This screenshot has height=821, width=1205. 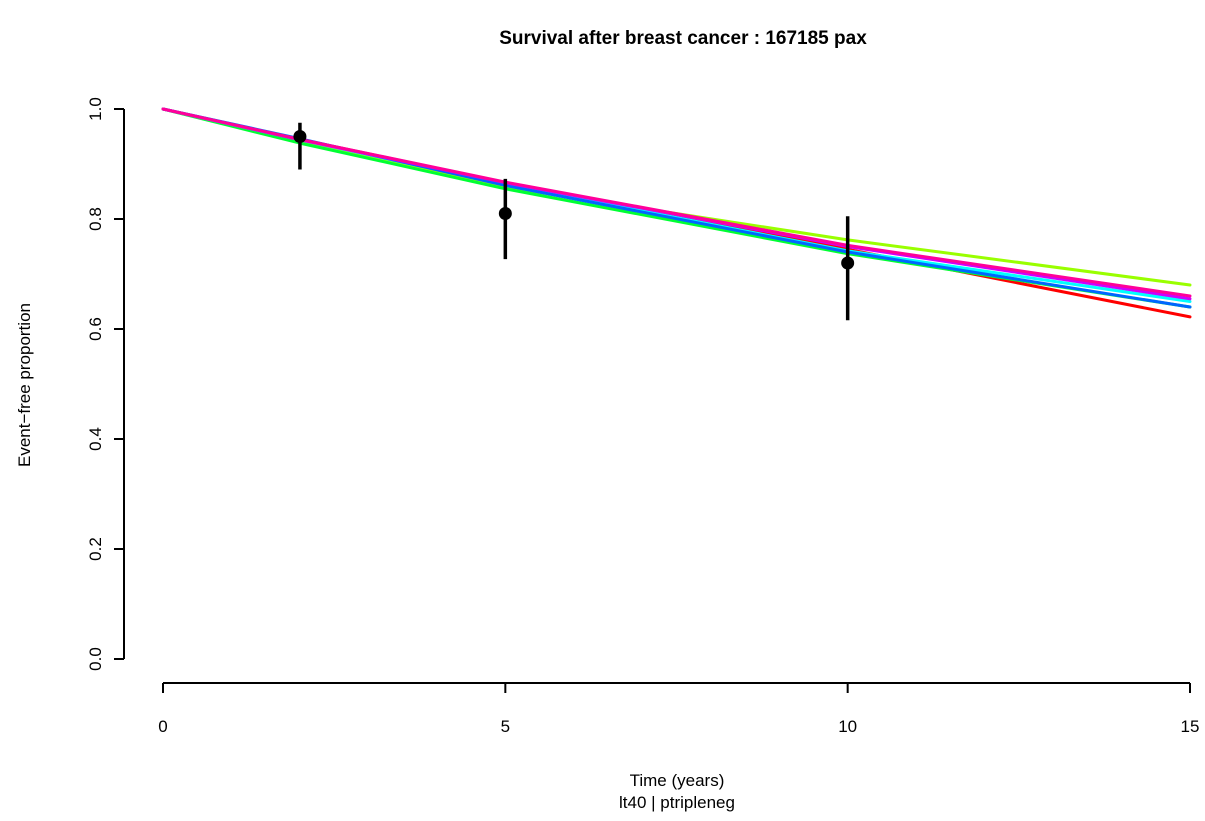 I want to click on y-axis: 0.0 0.2 0.4 0.6 0.8 1.0, so click(x=105, y=384).